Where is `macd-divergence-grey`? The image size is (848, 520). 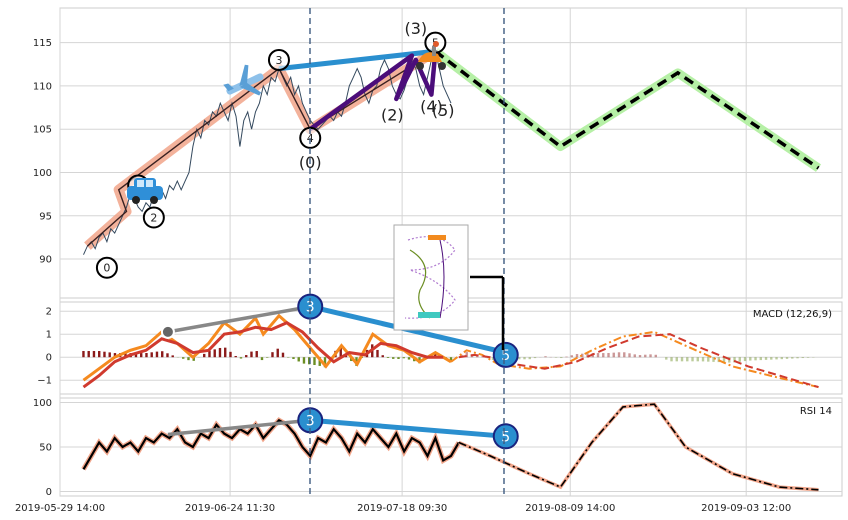
macd-divergence-grey is located at coordinates (239, 319).